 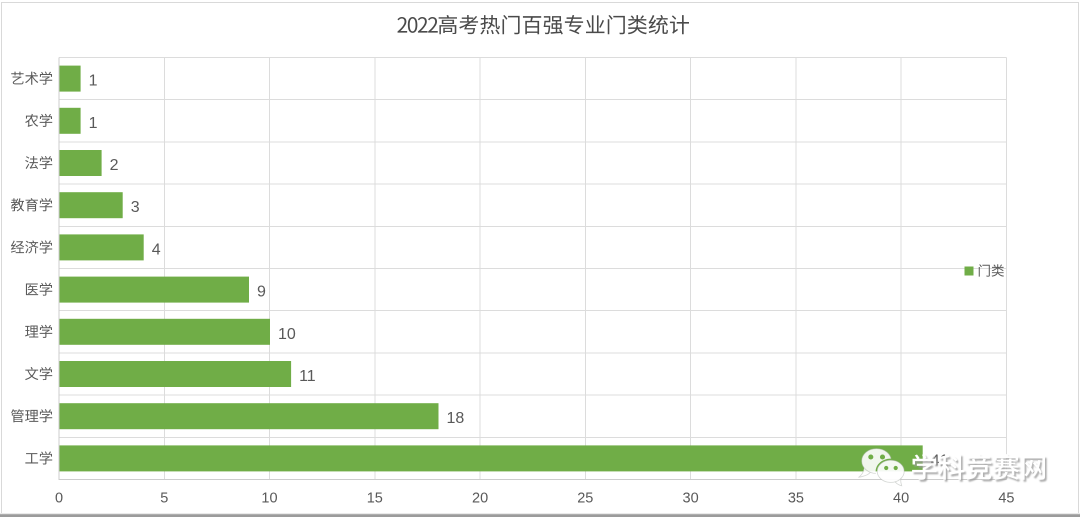 What do you see at coordinates (691, 498) in the screenshot?
I see `svg-text: 30` at bounding box center [691, 498].